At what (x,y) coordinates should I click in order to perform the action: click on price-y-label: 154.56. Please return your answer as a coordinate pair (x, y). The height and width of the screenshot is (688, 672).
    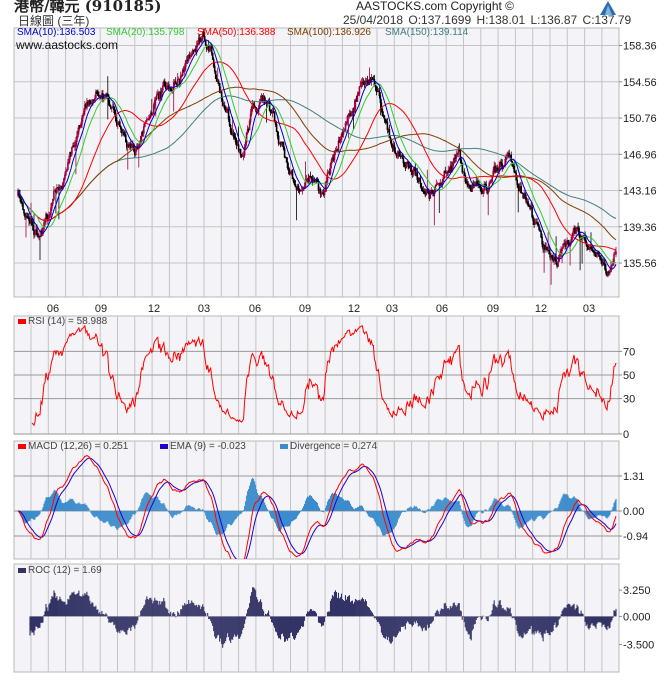
    Looking at the image, I should click on (640, 83).